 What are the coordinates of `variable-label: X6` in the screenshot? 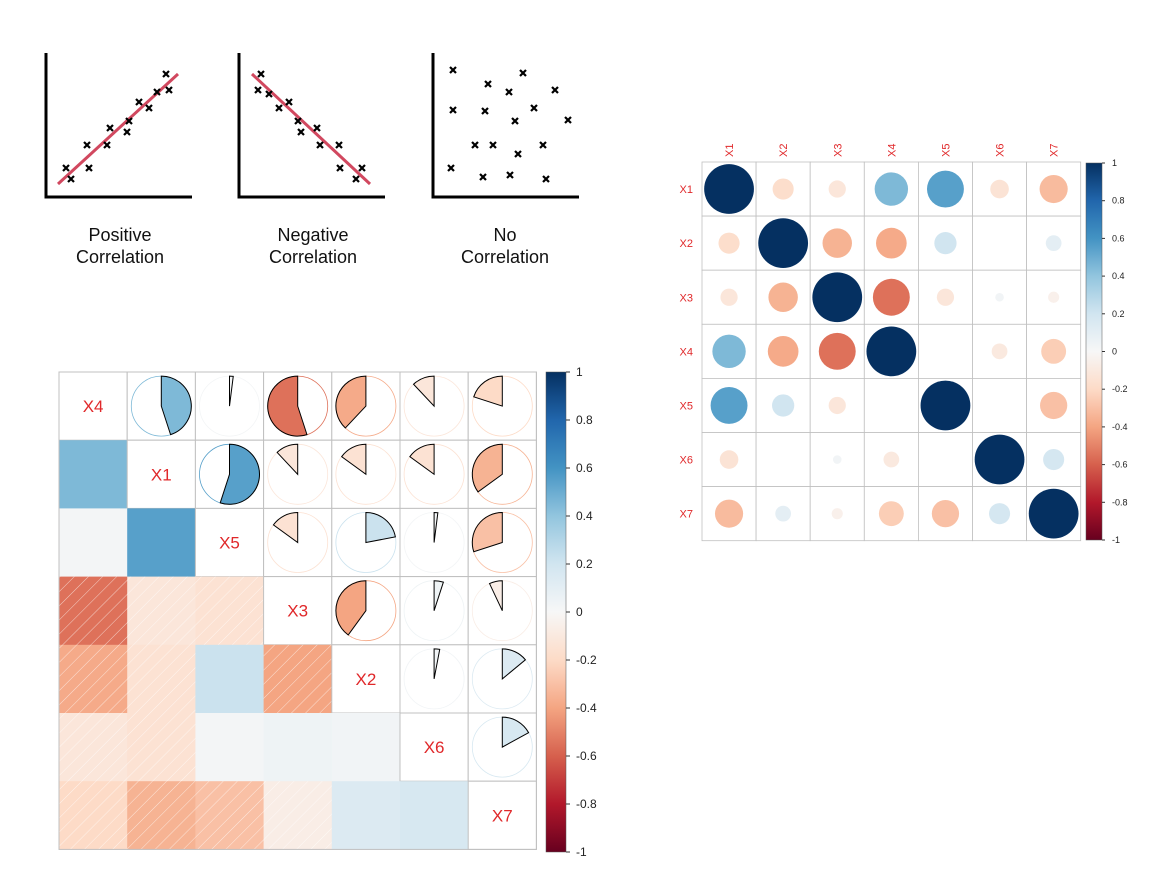 It's located at (434, 747).